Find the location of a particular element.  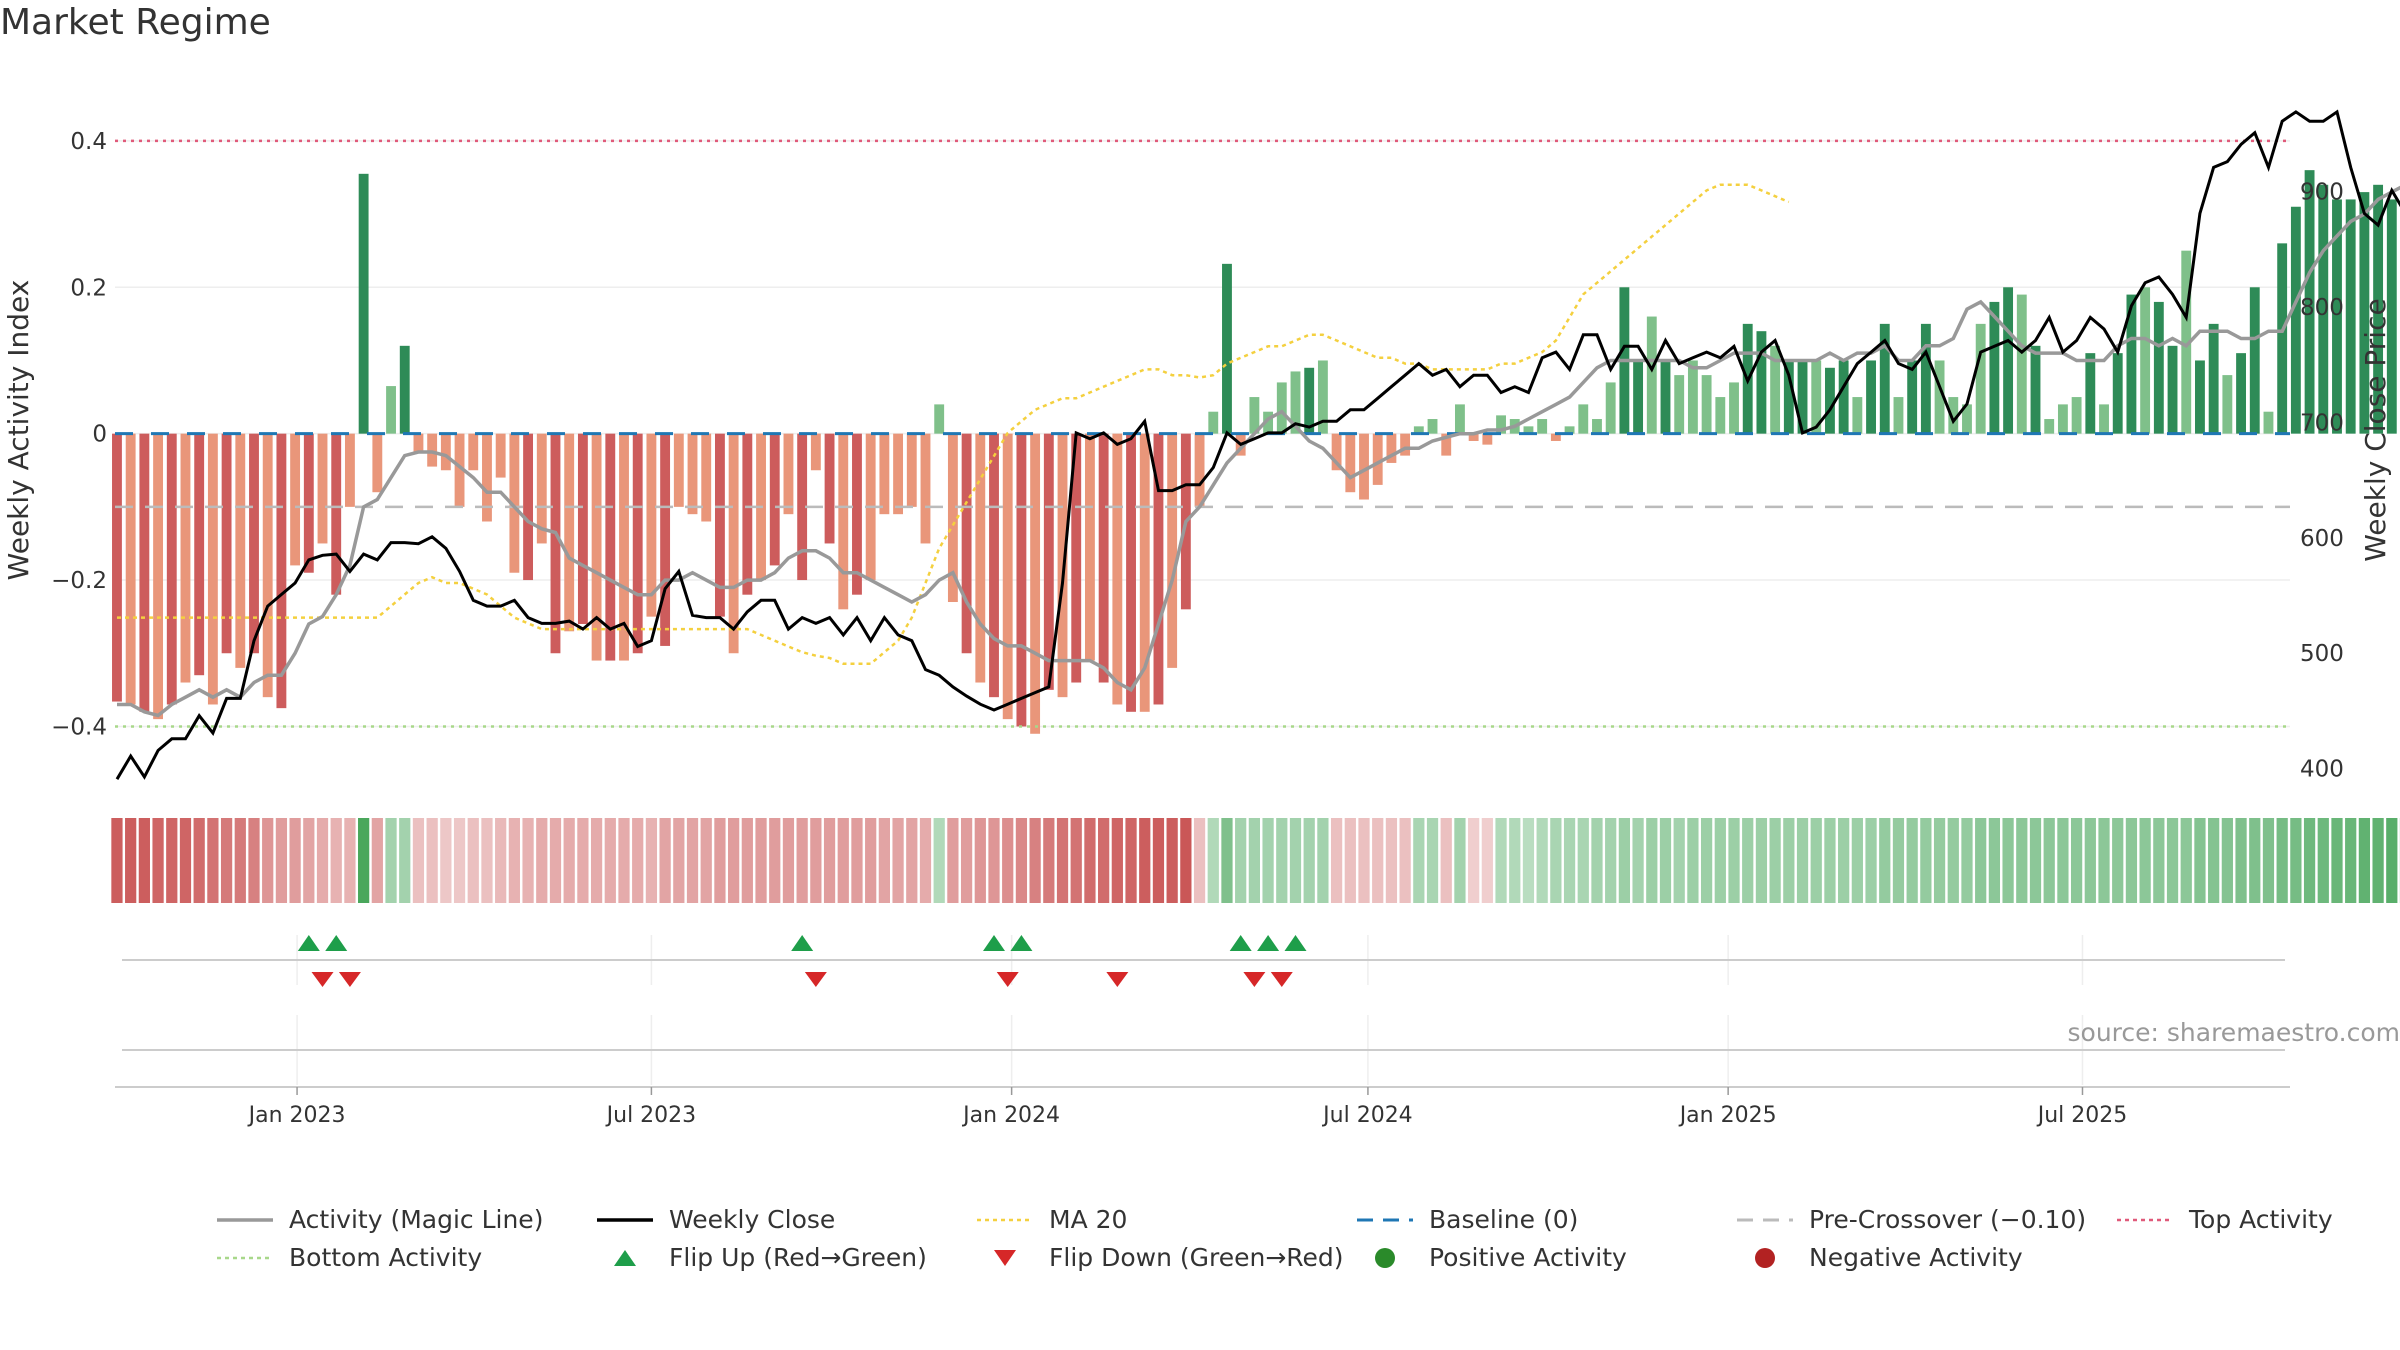

legend-item: Top Activity is located at coordinates (2224, 1219).